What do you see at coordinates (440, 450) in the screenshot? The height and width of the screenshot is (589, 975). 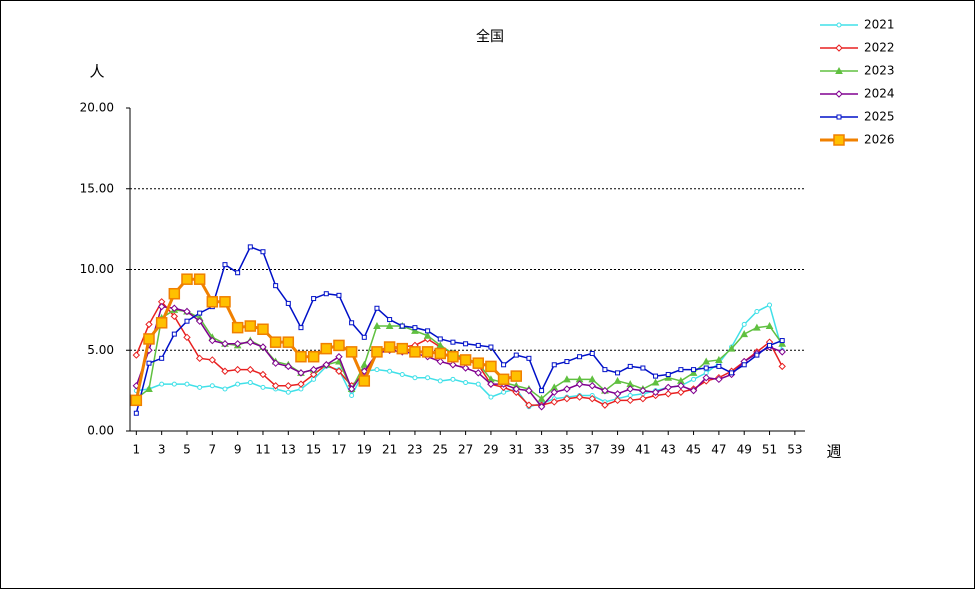 I see `x-tick-label: 25` at bounding box center [440, 450].